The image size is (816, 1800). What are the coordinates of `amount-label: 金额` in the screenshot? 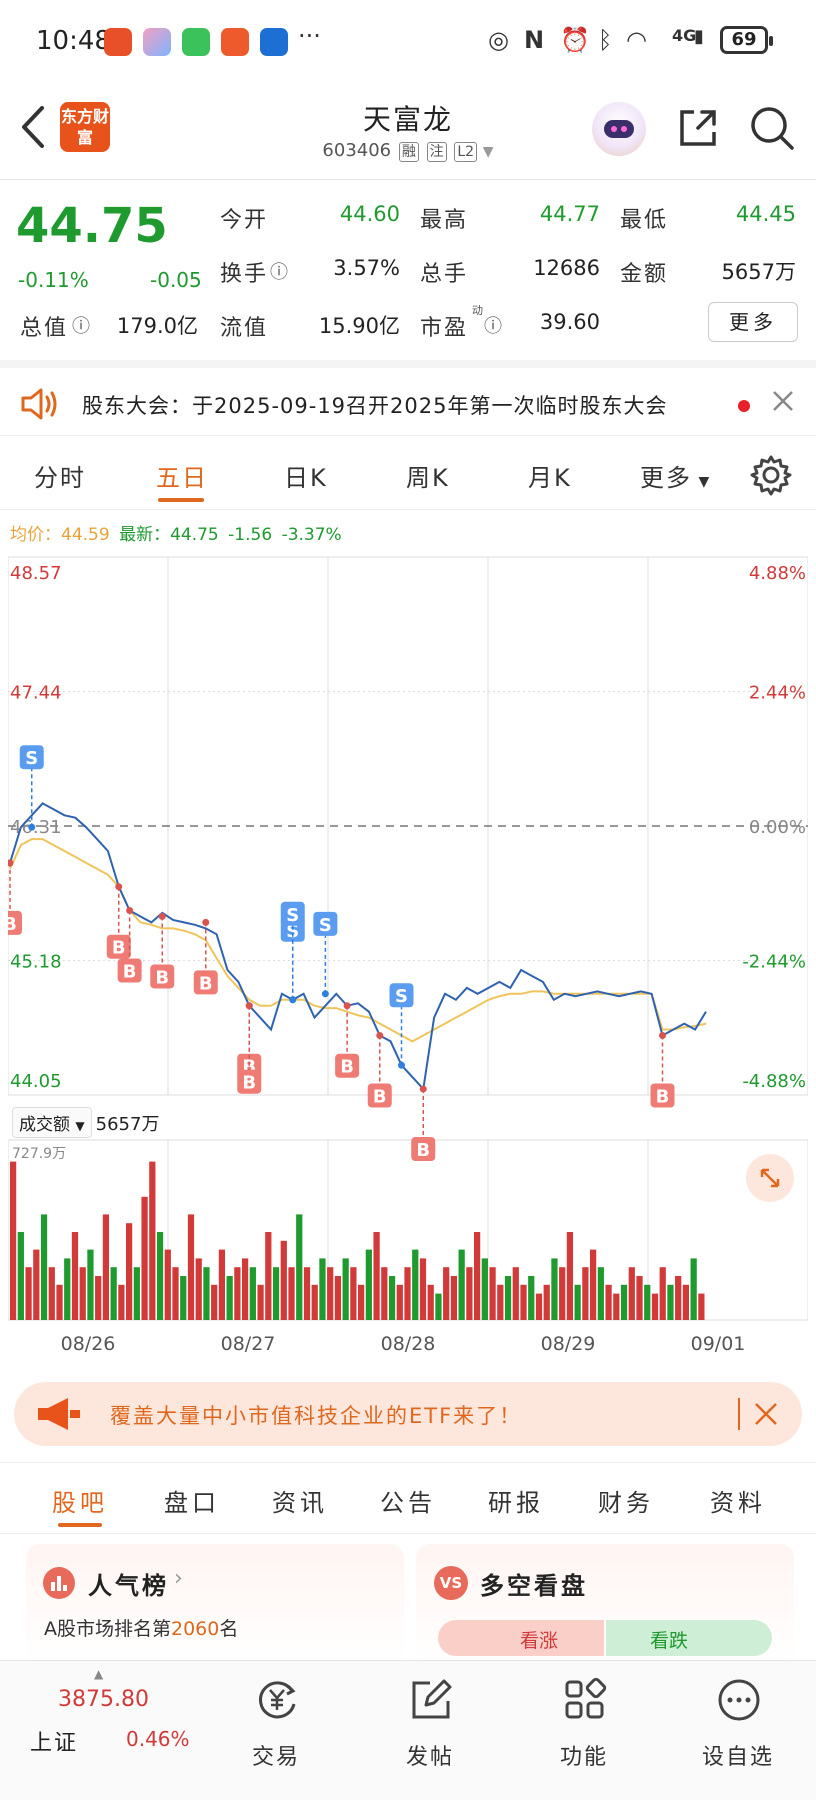 It's located at (644, 274).